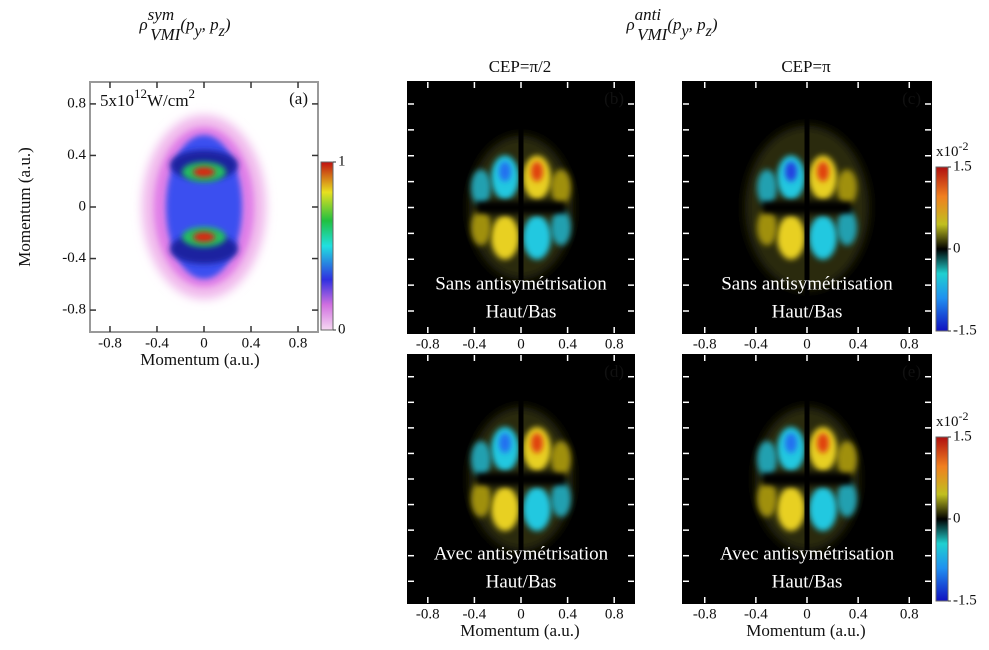 The height and width of the screenshot is (650, 989). I want to click on y-tick-label: -0.8, so click(74, 310).